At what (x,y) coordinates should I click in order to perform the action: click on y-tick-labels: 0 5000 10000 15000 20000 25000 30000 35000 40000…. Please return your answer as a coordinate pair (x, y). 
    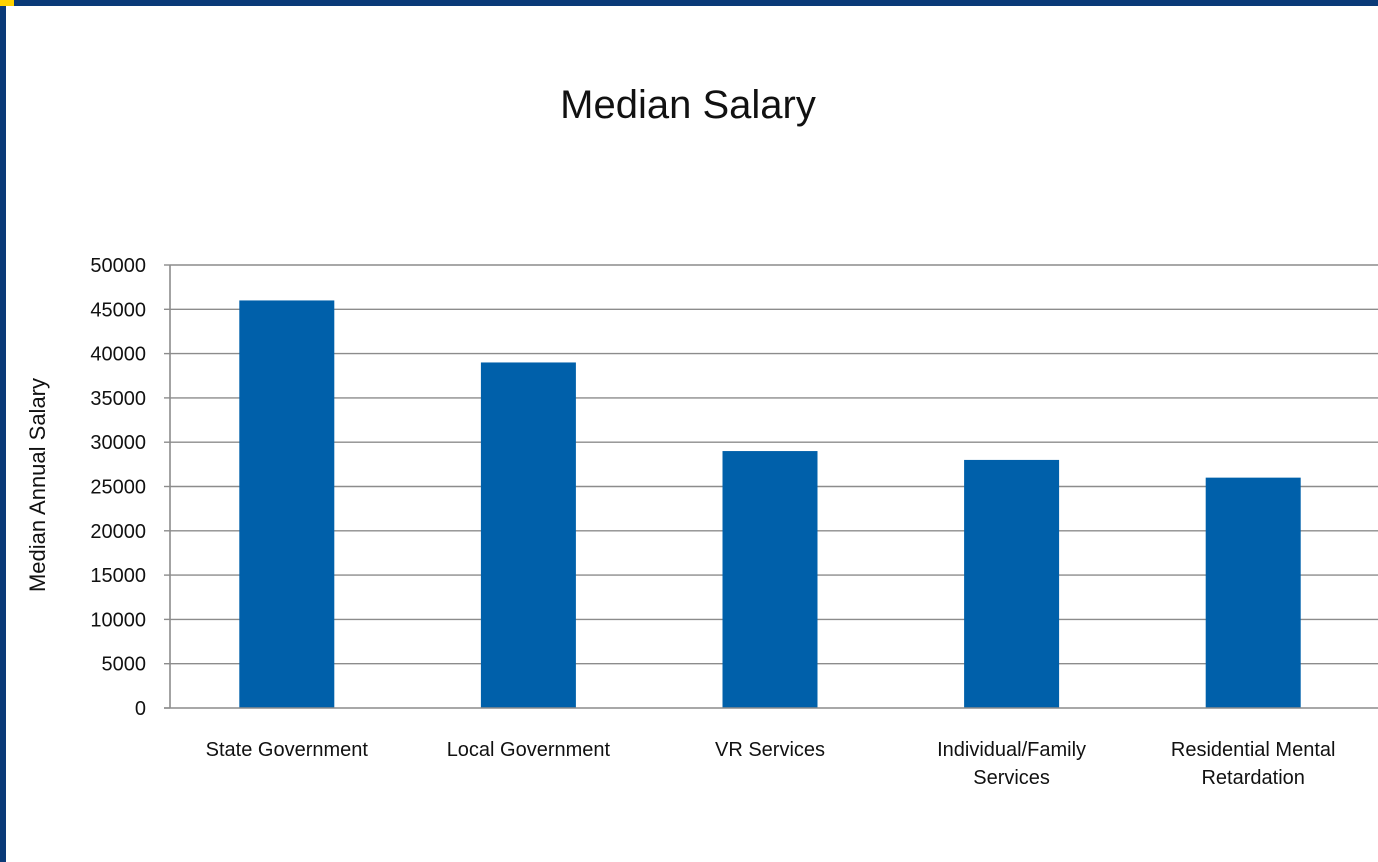
    Looking at the image, I should click on (118, 487).